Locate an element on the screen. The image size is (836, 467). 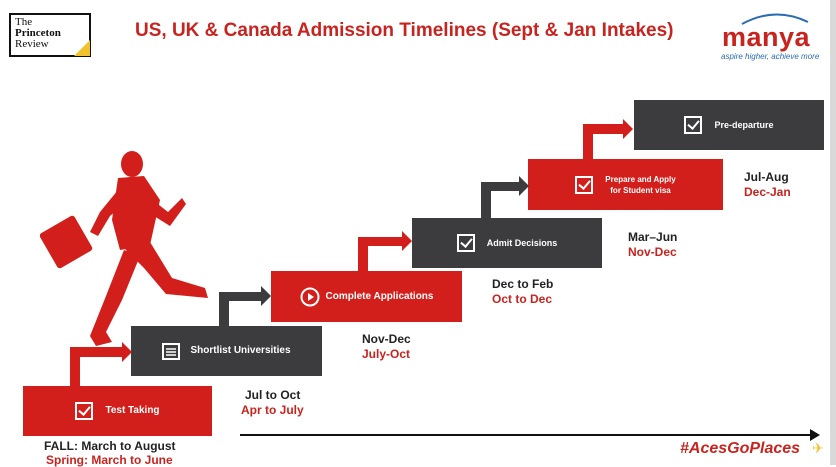
step-admit-decisions: Admit Decisions is located at coordinates (507, 243).